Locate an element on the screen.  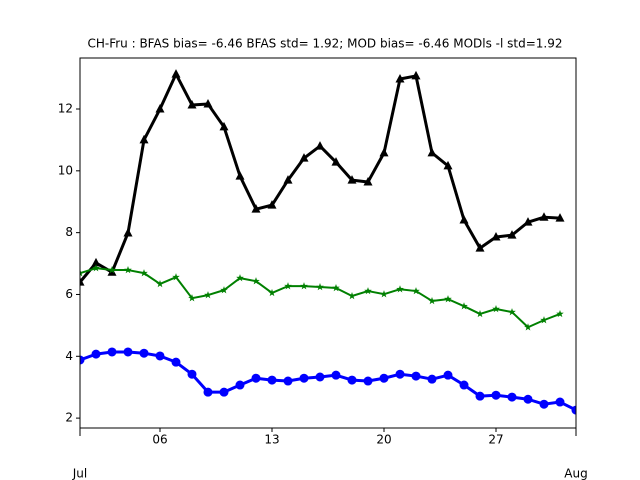
x-tick-label: 13 is located at coordinates (271, 440).